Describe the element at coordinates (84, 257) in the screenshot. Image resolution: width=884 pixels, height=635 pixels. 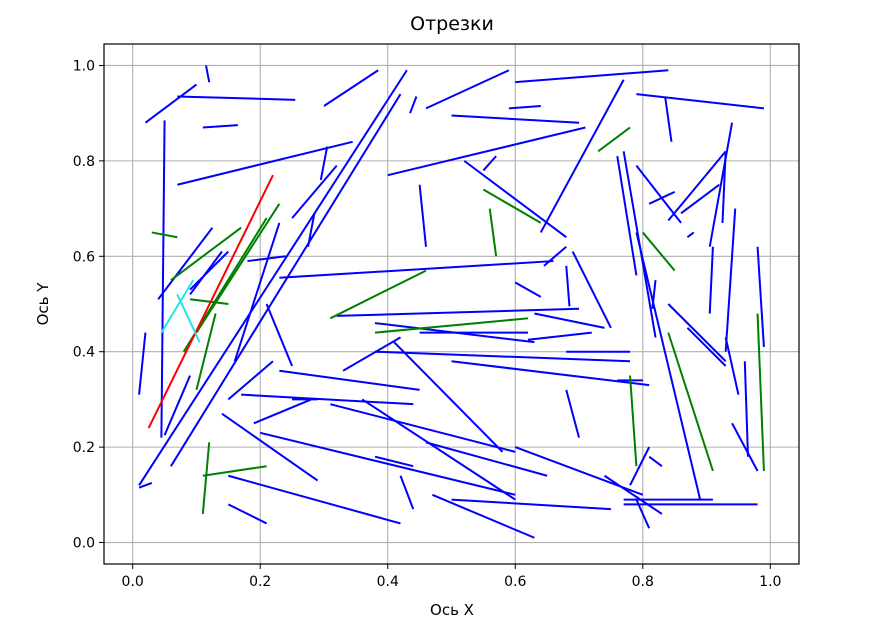
I see `y-tick-label: 0.6` at that location.